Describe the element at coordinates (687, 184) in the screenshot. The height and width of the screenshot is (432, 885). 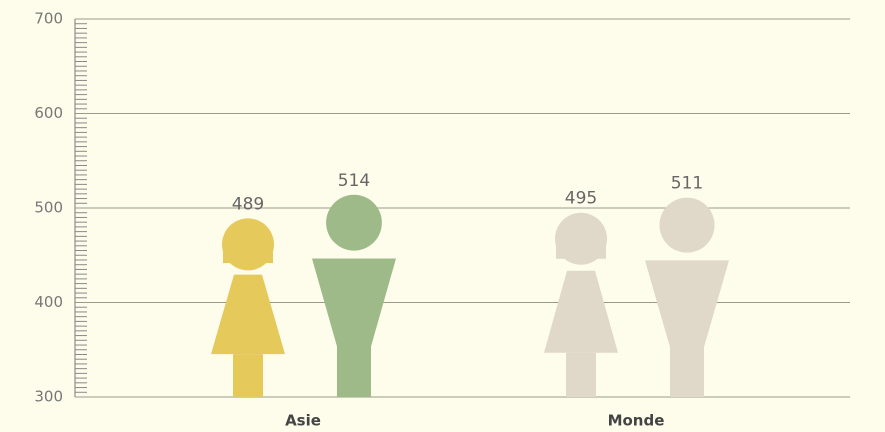
I see `value-label: 511` at that location.